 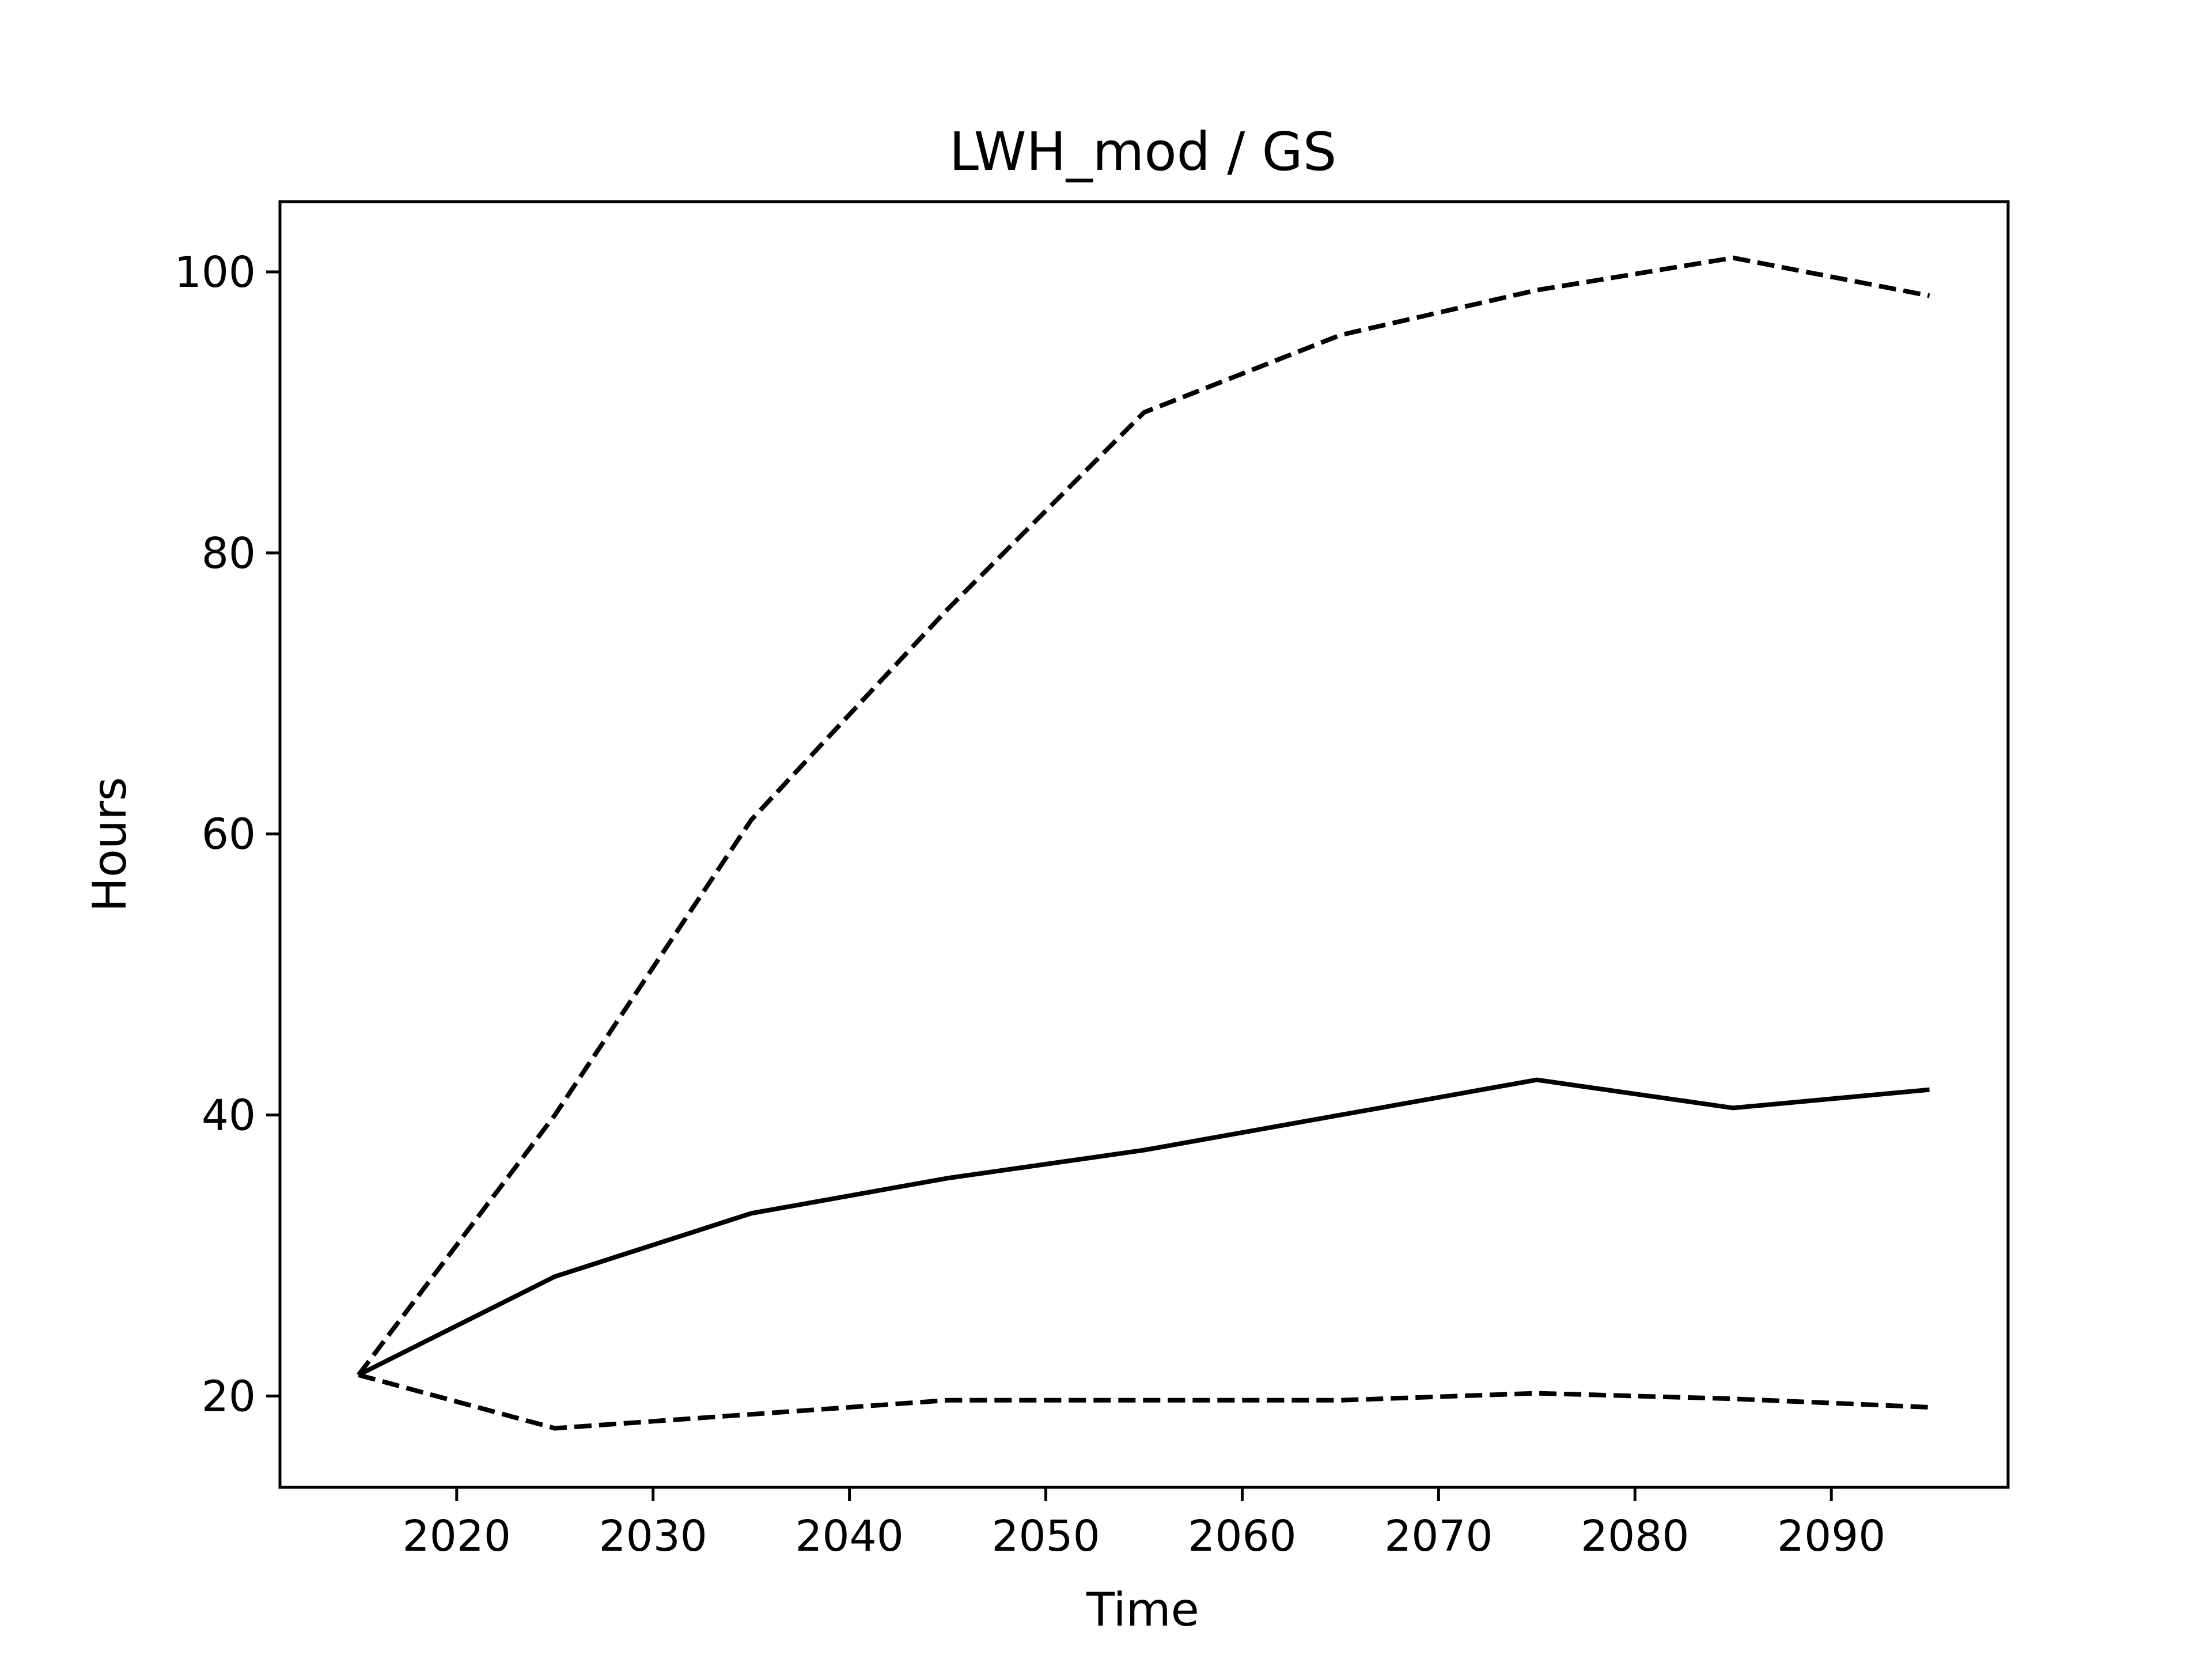 I want to click on x-tick-label: 2050, so click(x=1045, y=1536).